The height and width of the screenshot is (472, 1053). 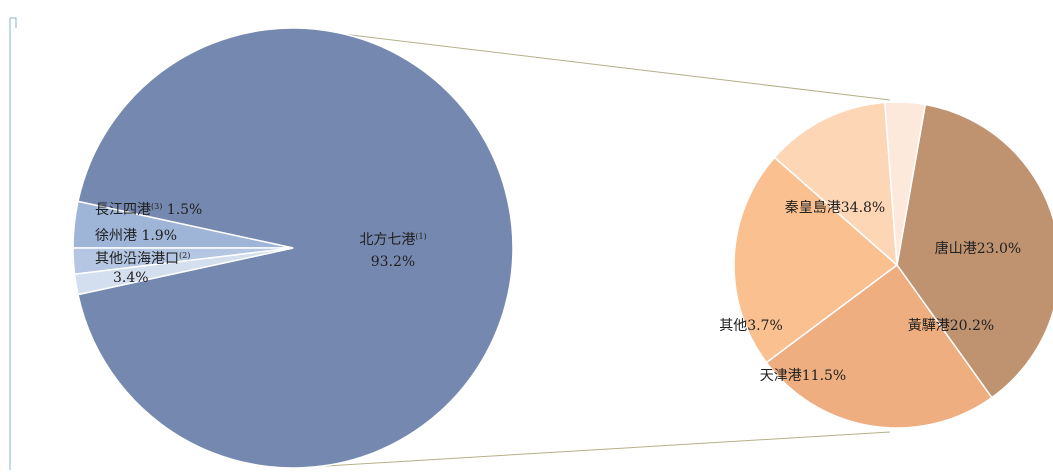 I want to click on main-label-value-1: 3.4%, so click(x=131, y=278).